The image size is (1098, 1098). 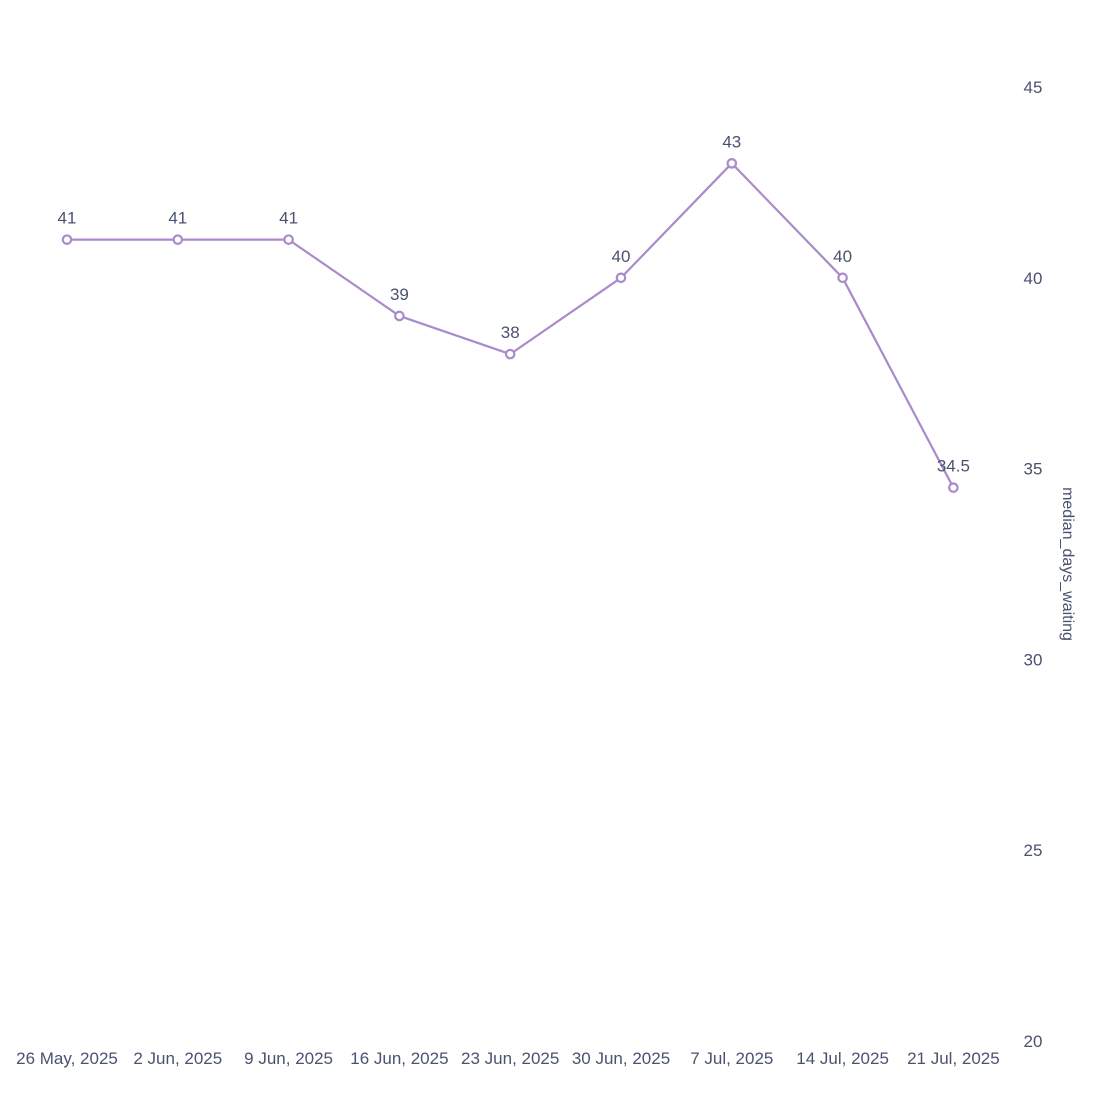 What do you see at coordinates (399, 1058) in the screenshot?
I see `x-tick-label: 16 Jun, 2025` at bounding box center [399, 1058].